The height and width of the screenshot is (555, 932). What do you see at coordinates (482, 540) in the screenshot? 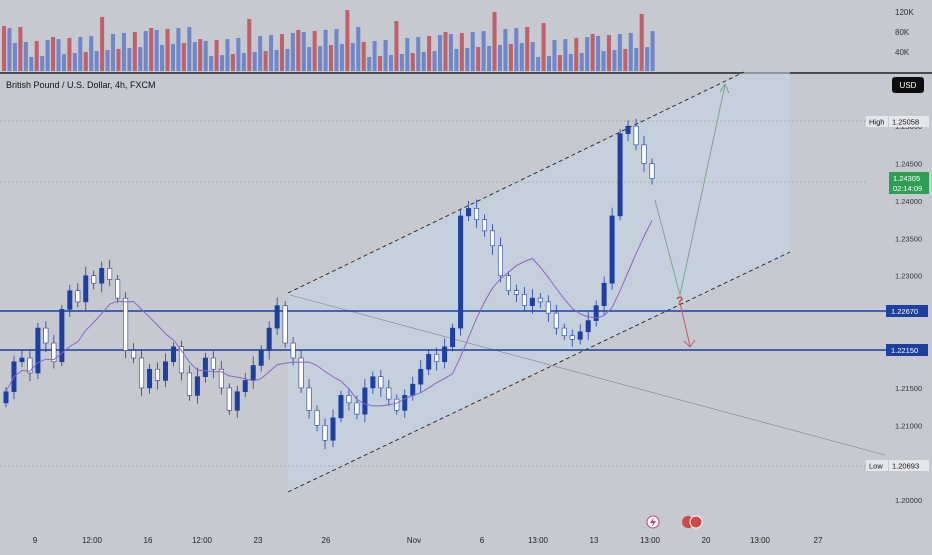
I see `time-tick-label: 6` at bounding box center [482, 540].